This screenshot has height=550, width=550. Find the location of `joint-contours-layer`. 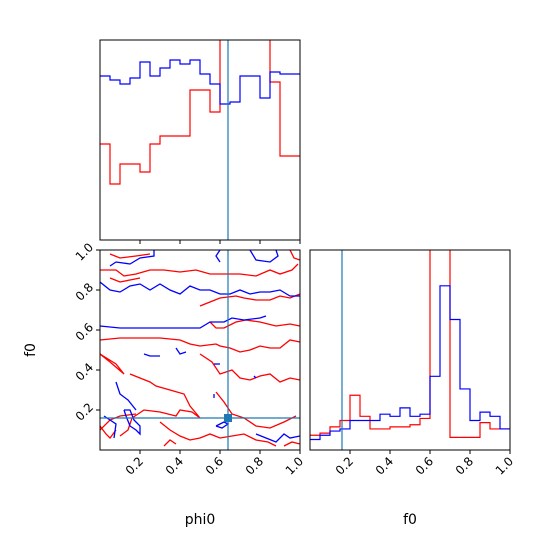

joint-contours-layer is located at coordinates (200, 350).